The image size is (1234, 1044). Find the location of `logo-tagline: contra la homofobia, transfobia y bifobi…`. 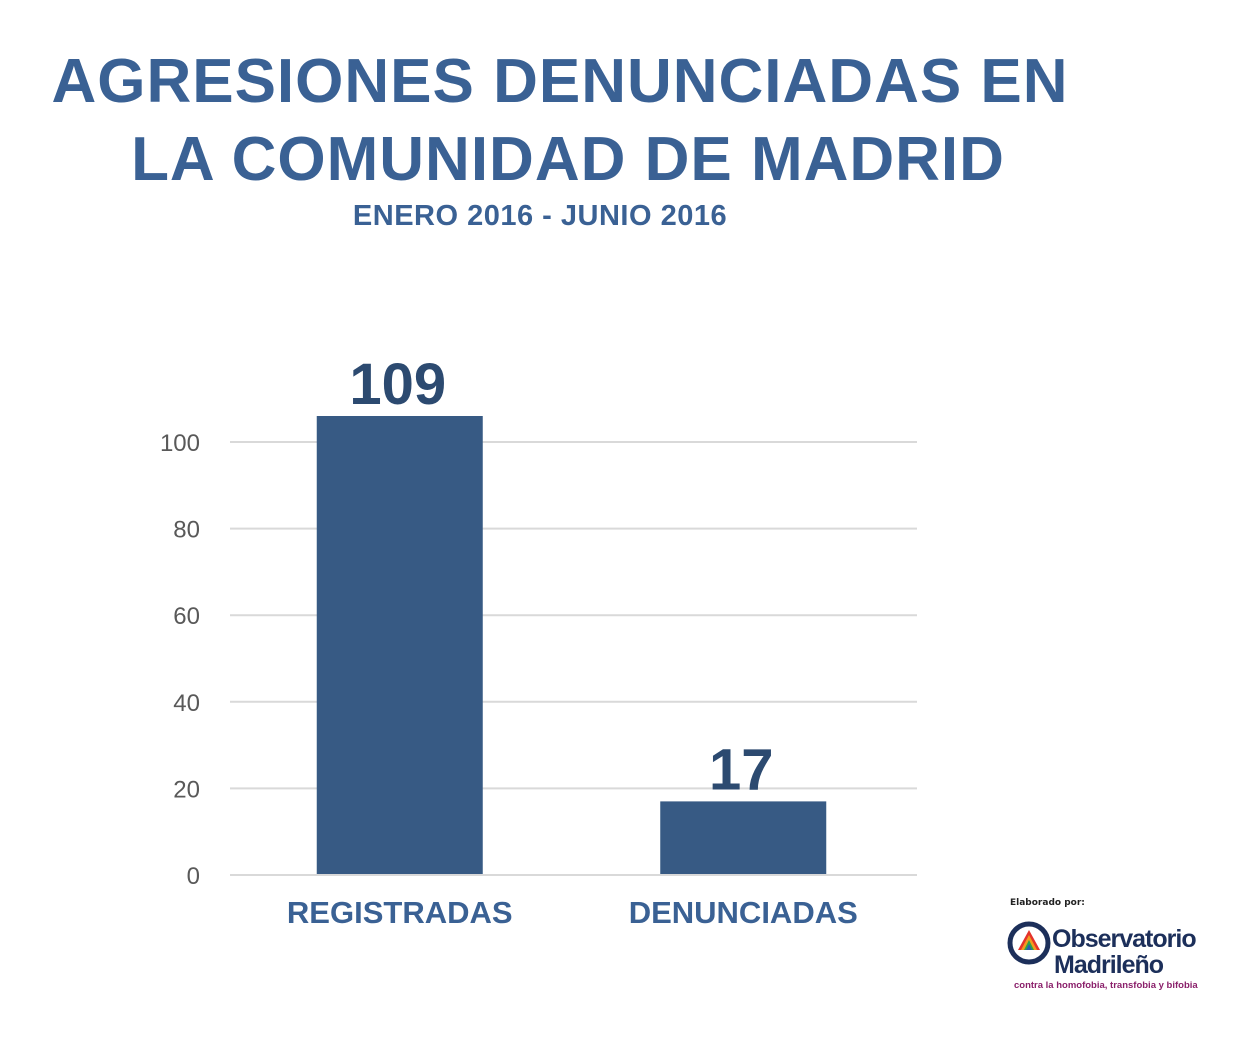

logo-tagline: contra la homofobia, transfobia y bifobi… is located at coordinates (1106, 985).